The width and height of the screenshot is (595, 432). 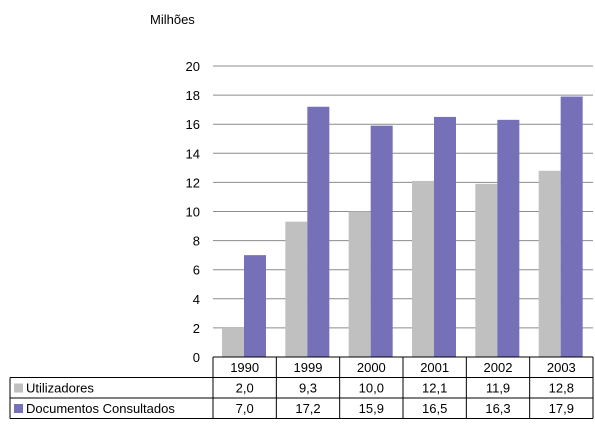 I want to click on x-category-label: 2000, so click(x=371, y=367).